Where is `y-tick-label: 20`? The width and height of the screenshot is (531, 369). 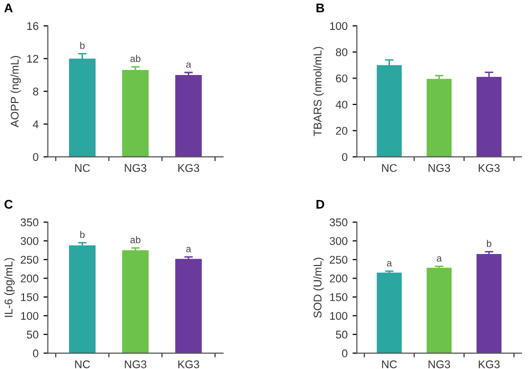
y-tick-label: 20 is located at coordinates (342, 130).